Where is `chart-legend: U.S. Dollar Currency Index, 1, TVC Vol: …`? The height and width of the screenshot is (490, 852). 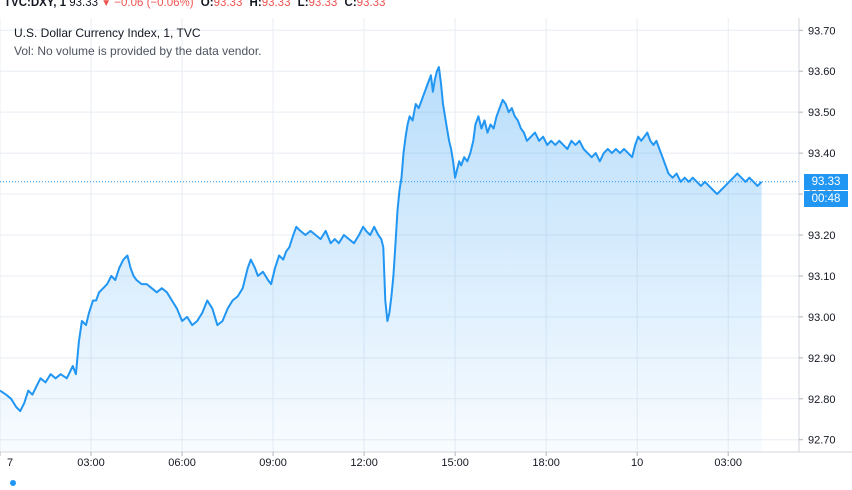
chart-legend: U.S. Dollar Currency Index, 1, TVC Vol: … is located at coordinates (137, 42).